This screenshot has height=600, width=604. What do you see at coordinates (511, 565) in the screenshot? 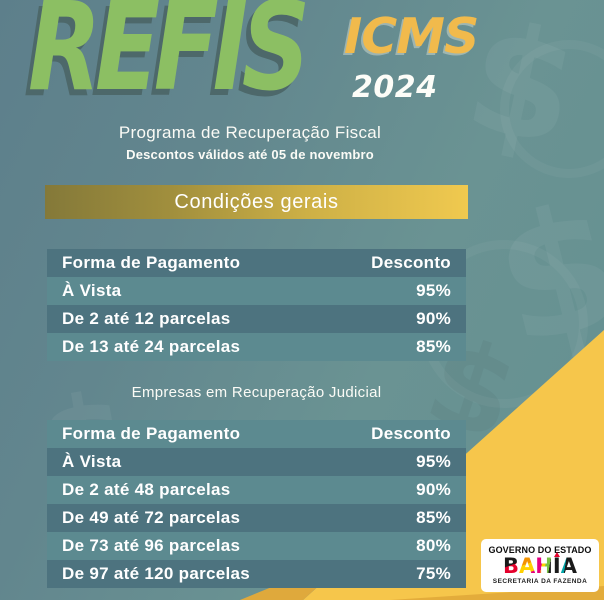
I see `bahia-letter-b: B` at bounding box center [511, 565].